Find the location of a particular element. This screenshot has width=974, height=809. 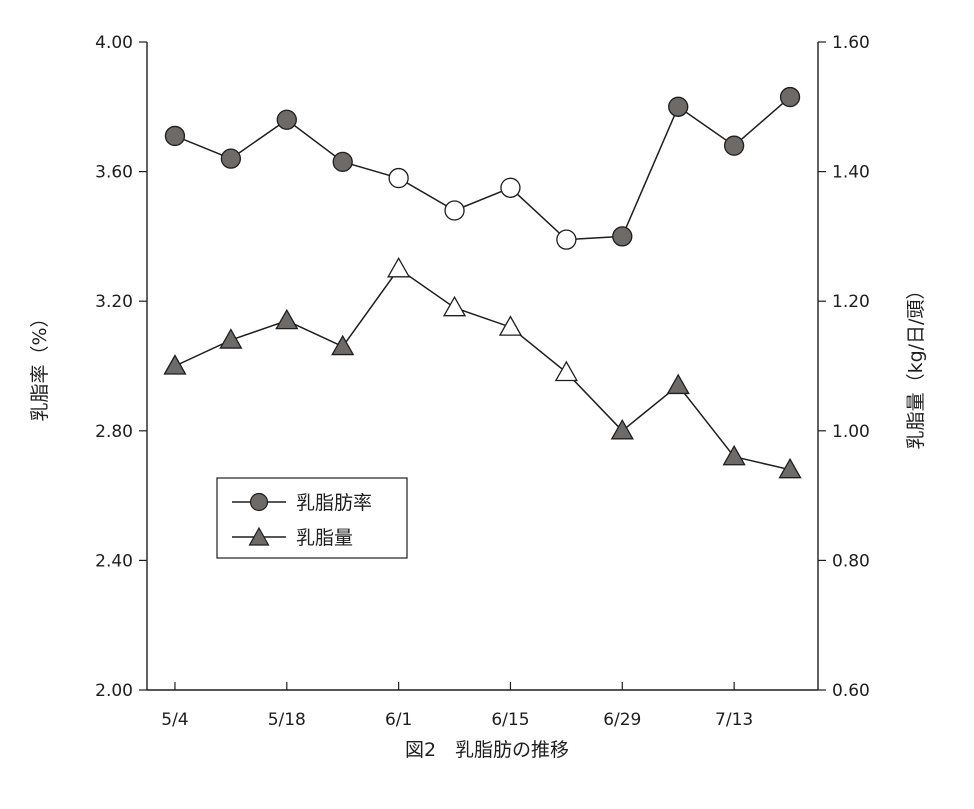

y-right-tick-label: 1.40 is located at coordinates (851, 173).